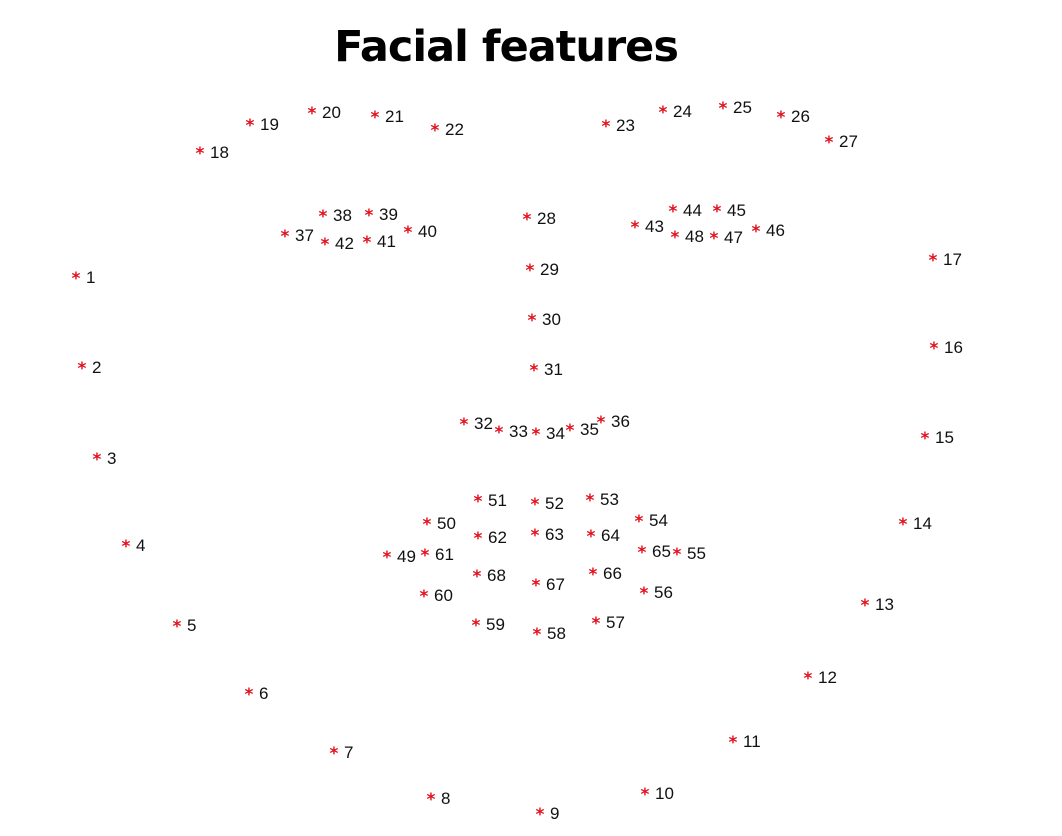  Describe the element at coordinates (654, 226) in the screenshot. I see `landmark-label: 43` at that location.